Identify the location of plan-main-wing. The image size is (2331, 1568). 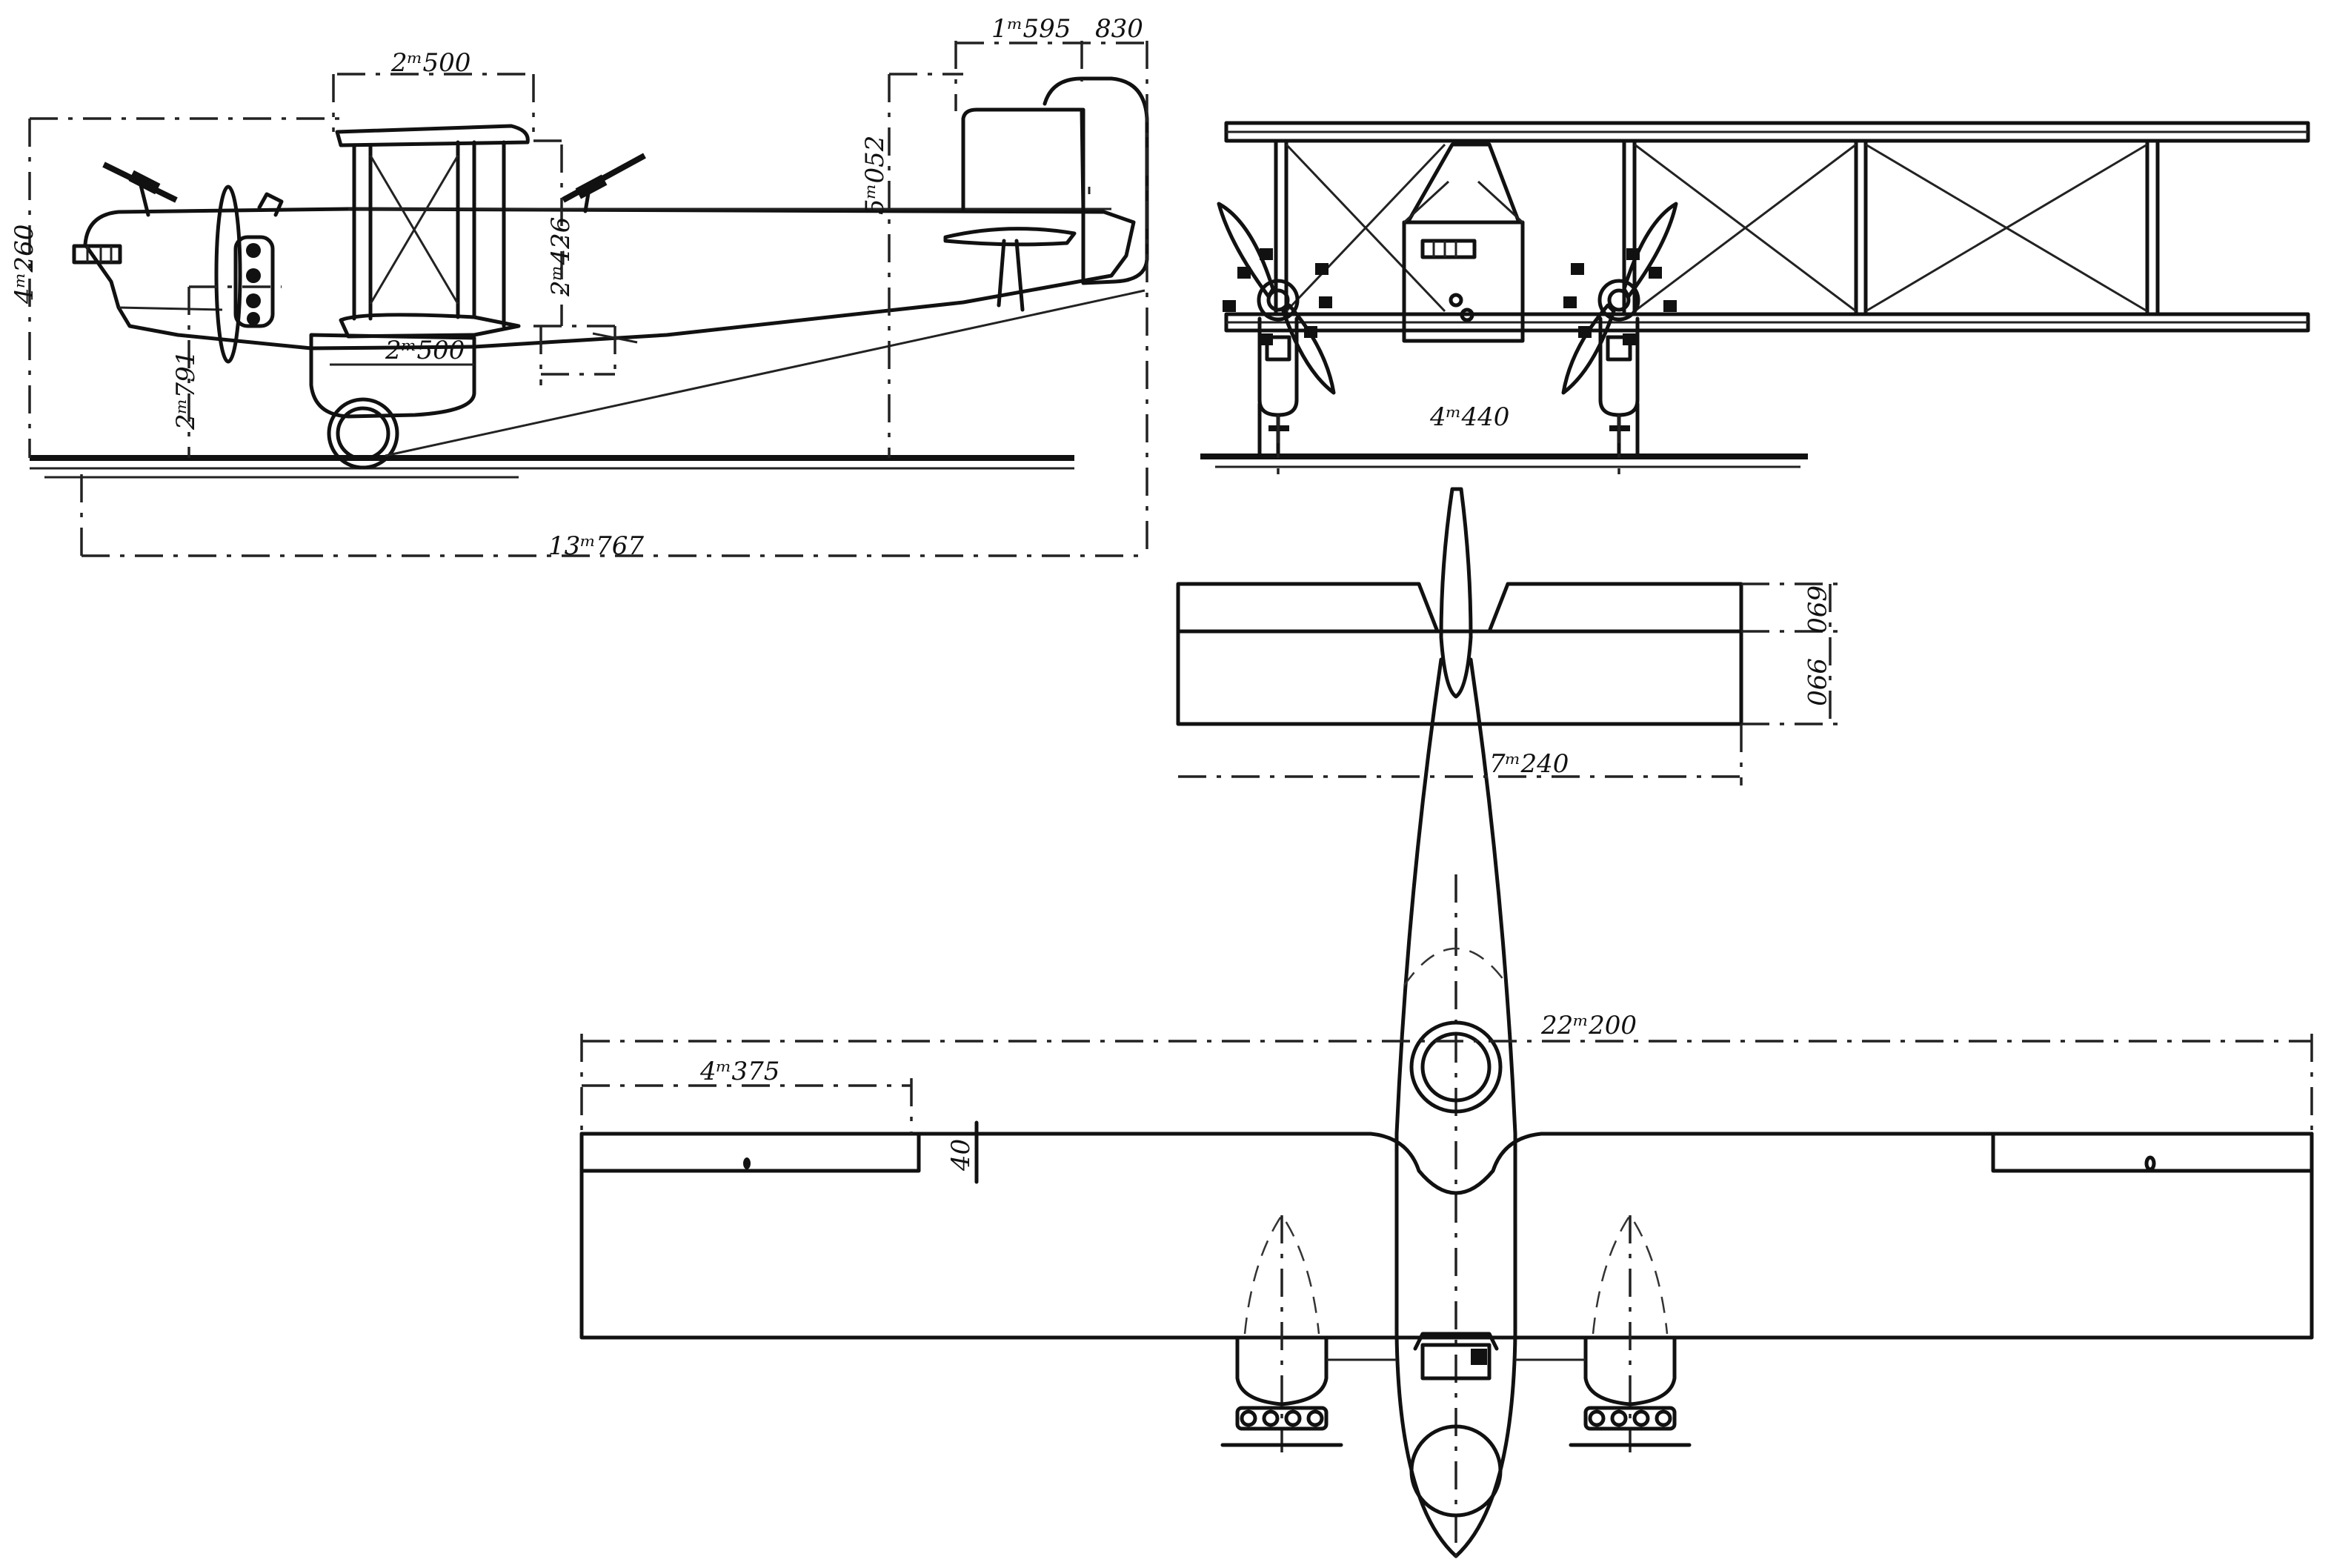
(1446, 1236).